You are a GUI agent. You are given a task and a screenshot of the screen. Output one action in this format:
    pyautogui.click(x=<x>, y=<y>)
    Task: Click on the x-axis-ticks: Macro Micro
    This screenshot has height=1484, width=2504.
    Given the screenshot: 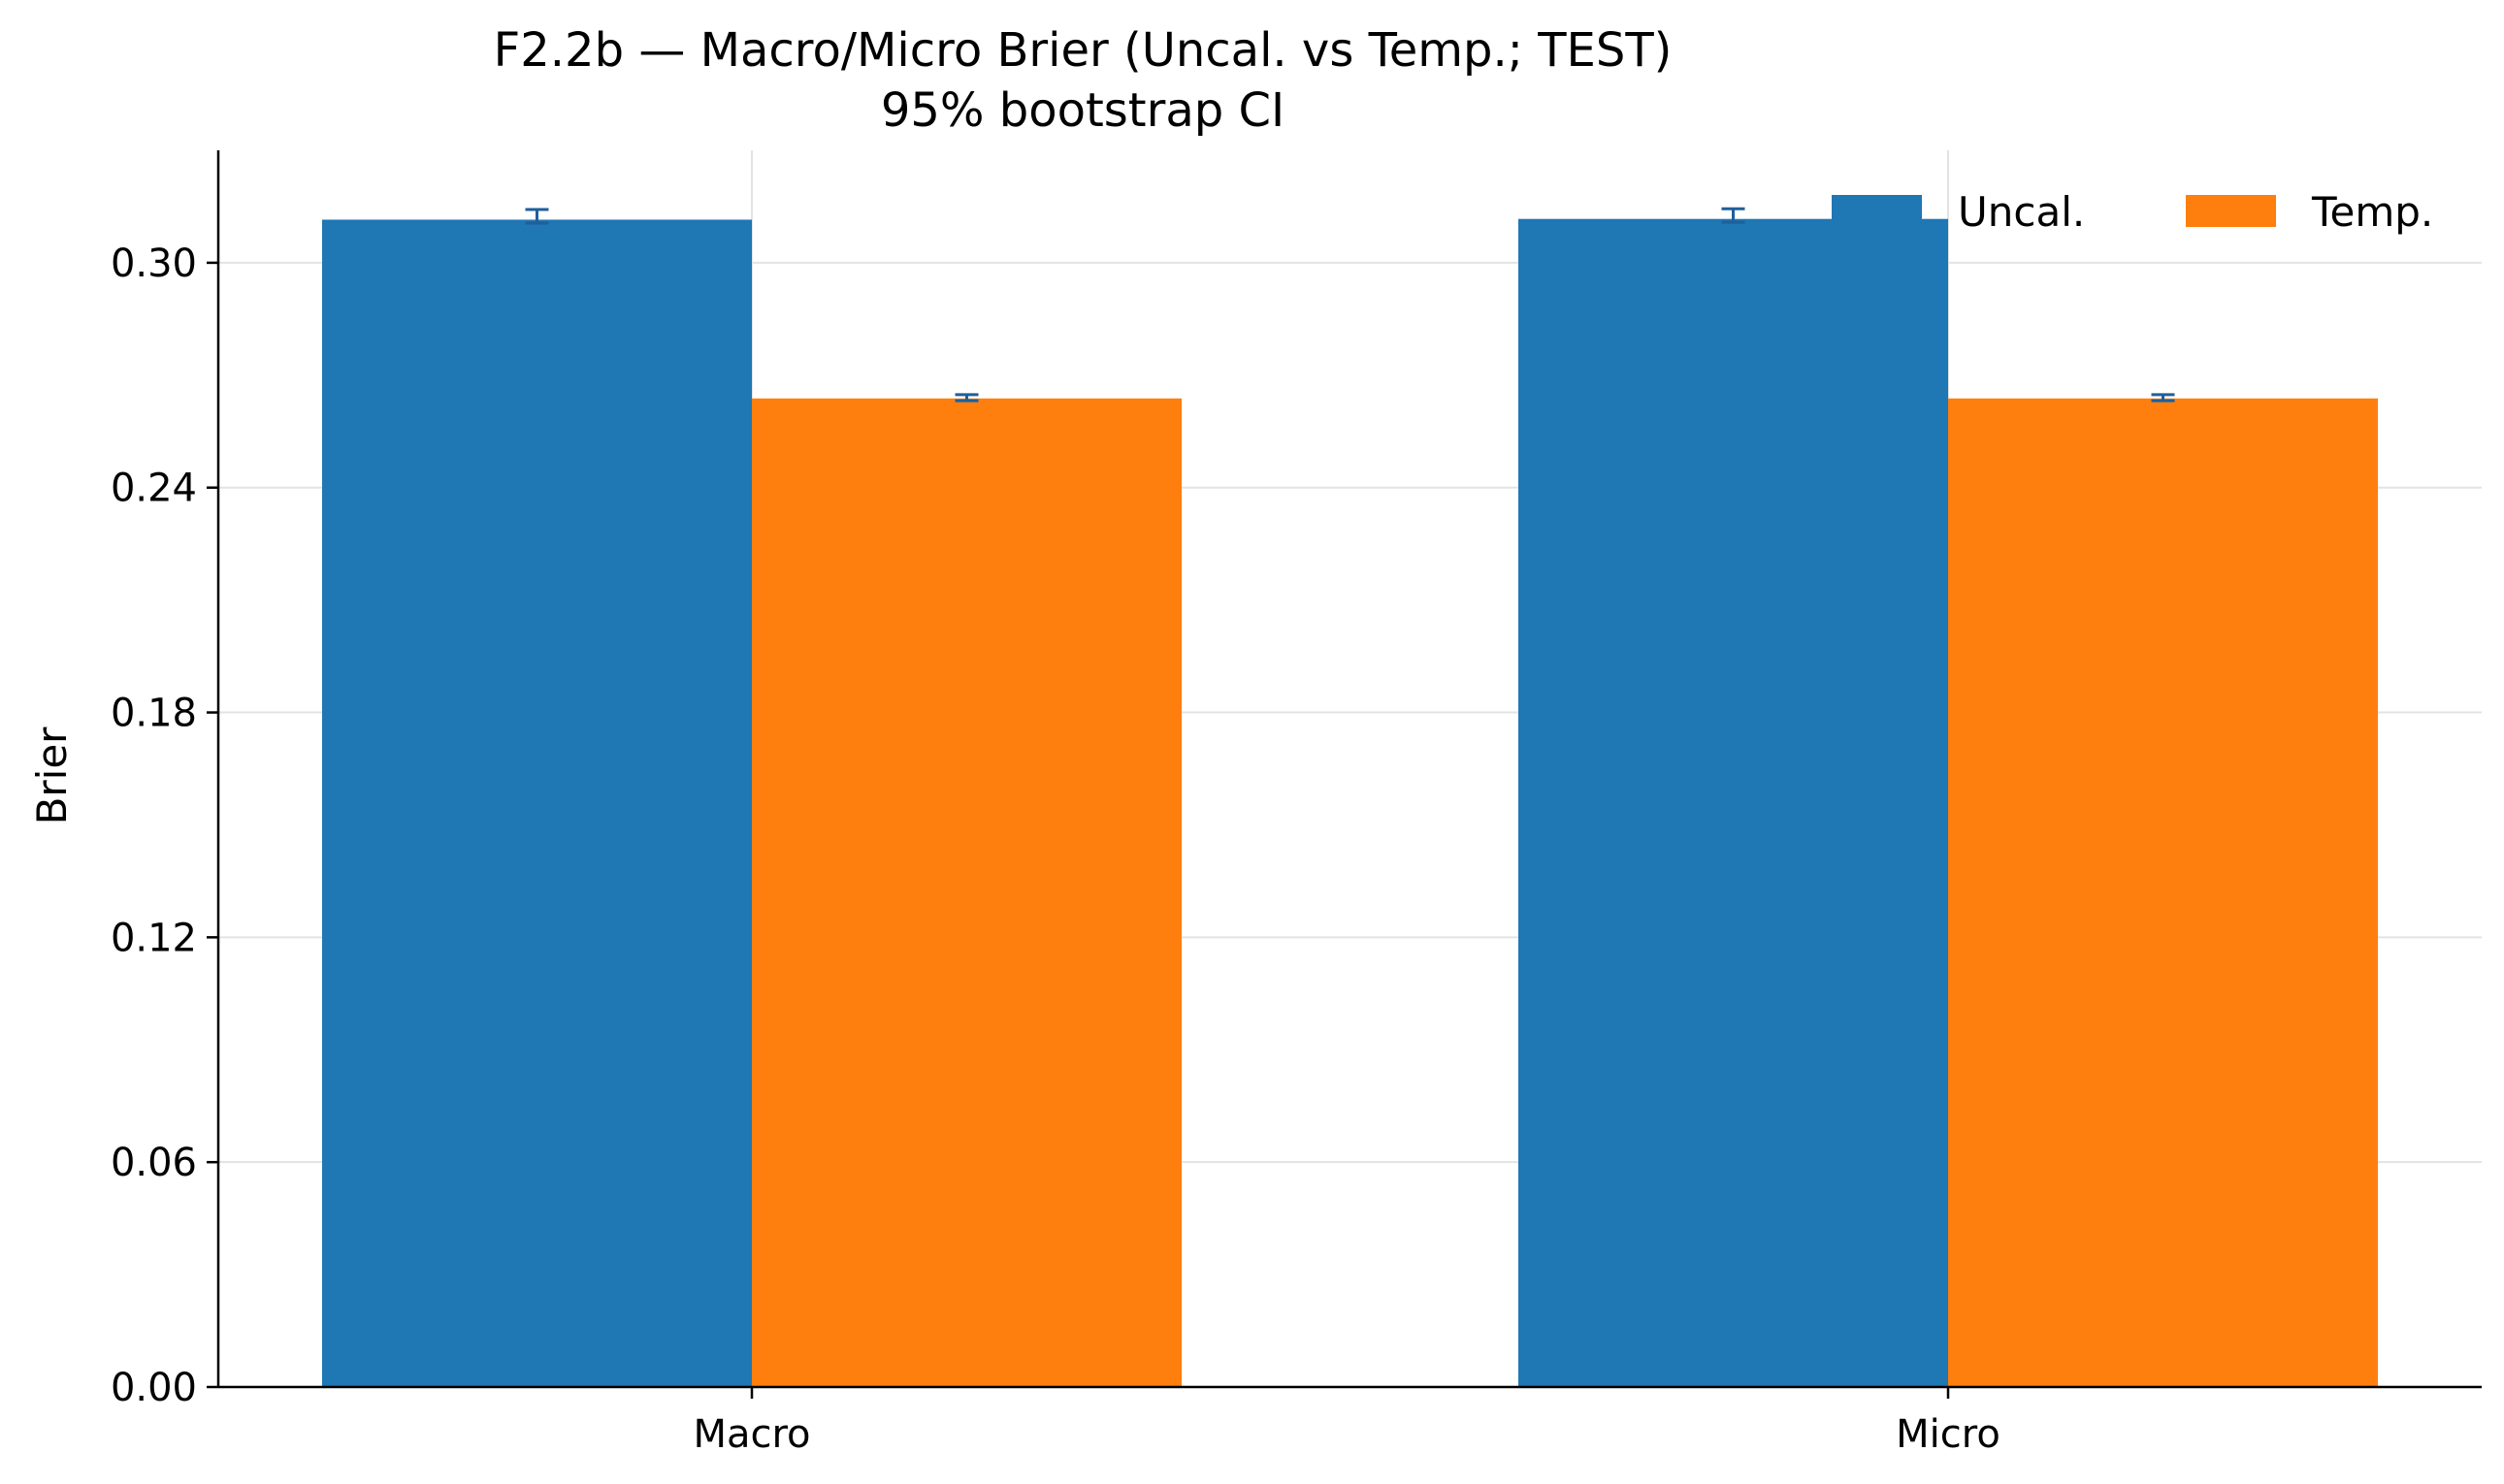 What is the action you would take?
    pyautogui.click(x=1346, y=1422)
    